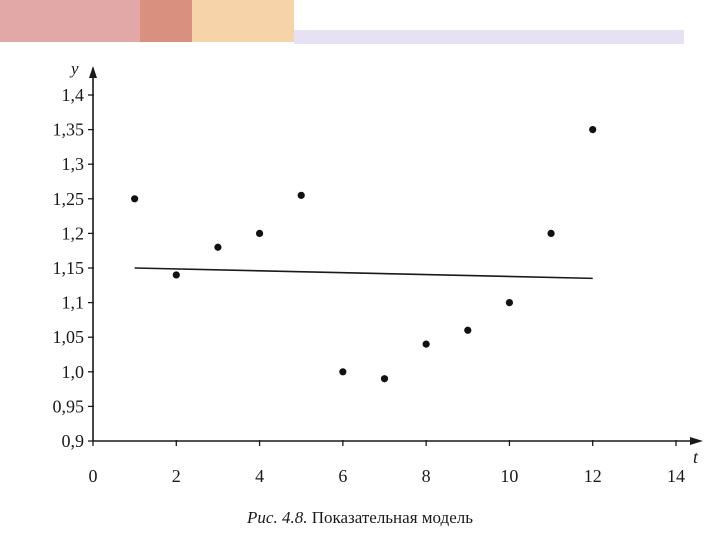  What do you see at coordinates (93, 72) in the screenshot?
I see `y-axis-arrow` at bounding box center [93, 72].